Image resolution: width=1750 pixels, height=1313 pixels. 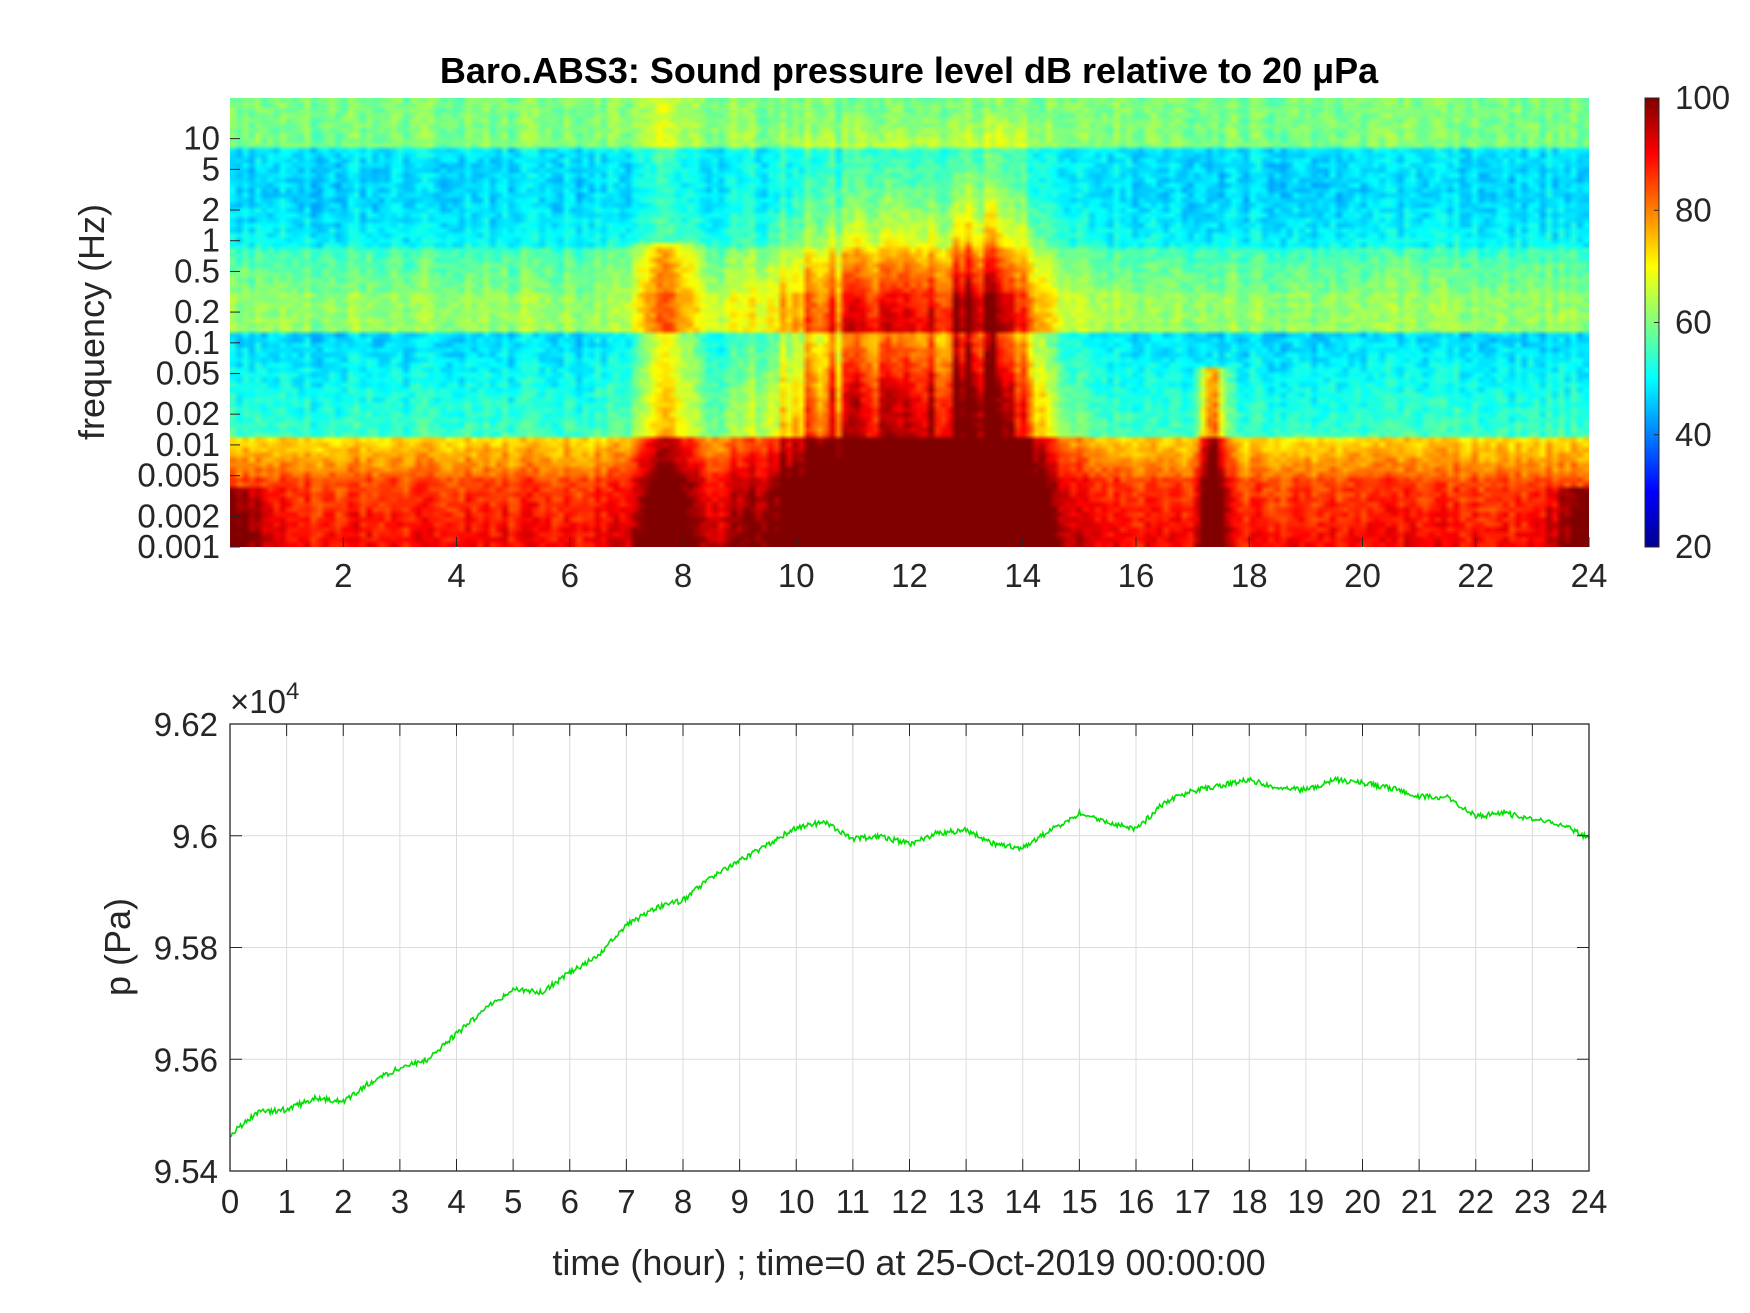 What do you see at coordinates (117, 947) in the screenshot?
I see `pressure-y-axis-label: p (Pa)` at bounding box center [117, 947].